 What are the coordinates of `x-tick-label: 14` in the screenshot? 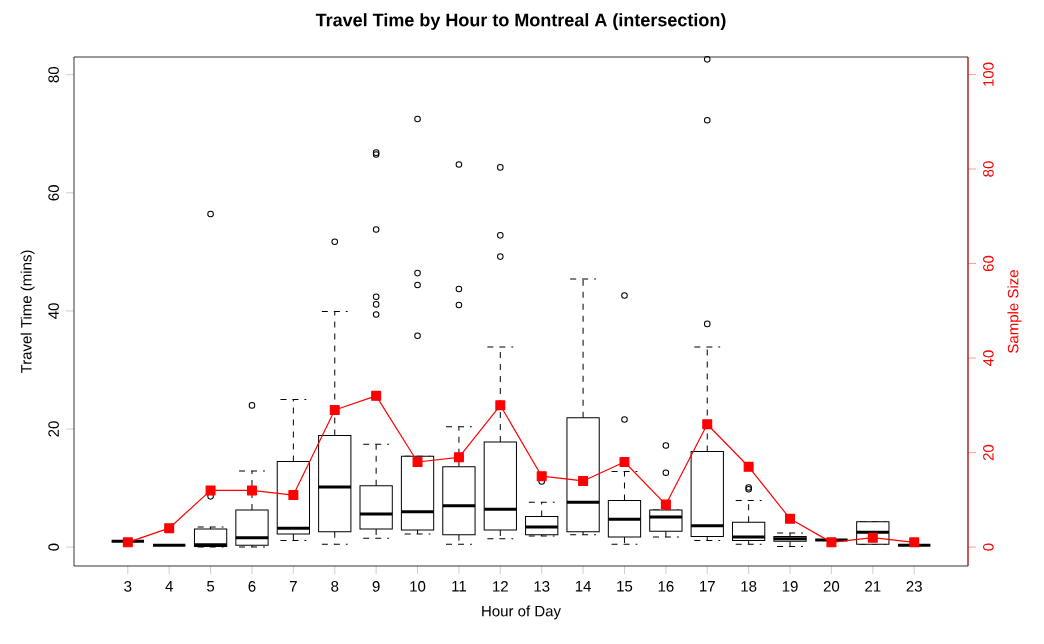 It's located at (583, 586).